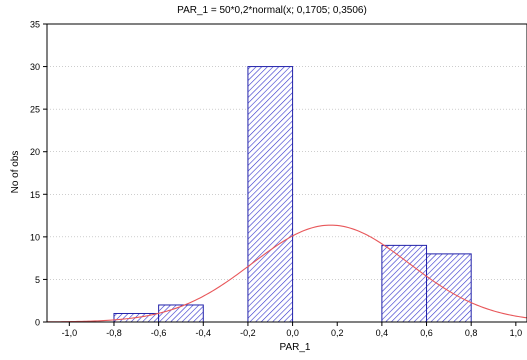 This screenshot has height=360, width=527. I want to click on y-tick-label: 5, so click(37, 280).